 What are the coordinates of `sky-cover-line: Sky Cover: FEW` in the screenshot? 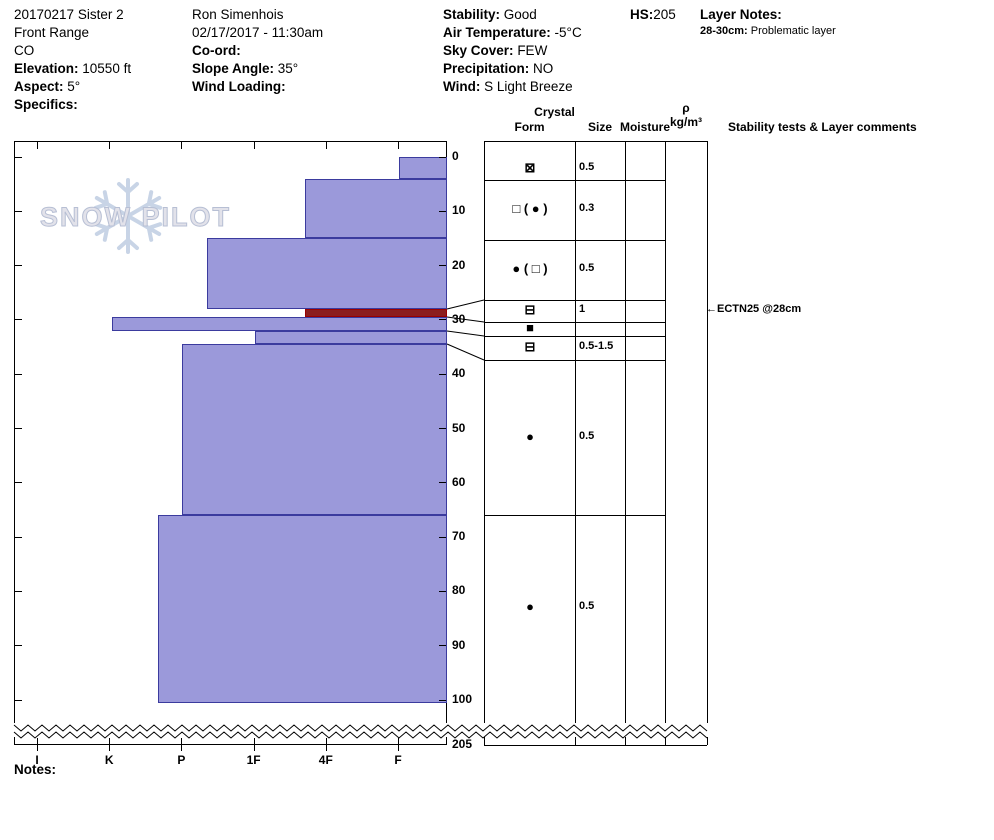 It's located at (512, 51).